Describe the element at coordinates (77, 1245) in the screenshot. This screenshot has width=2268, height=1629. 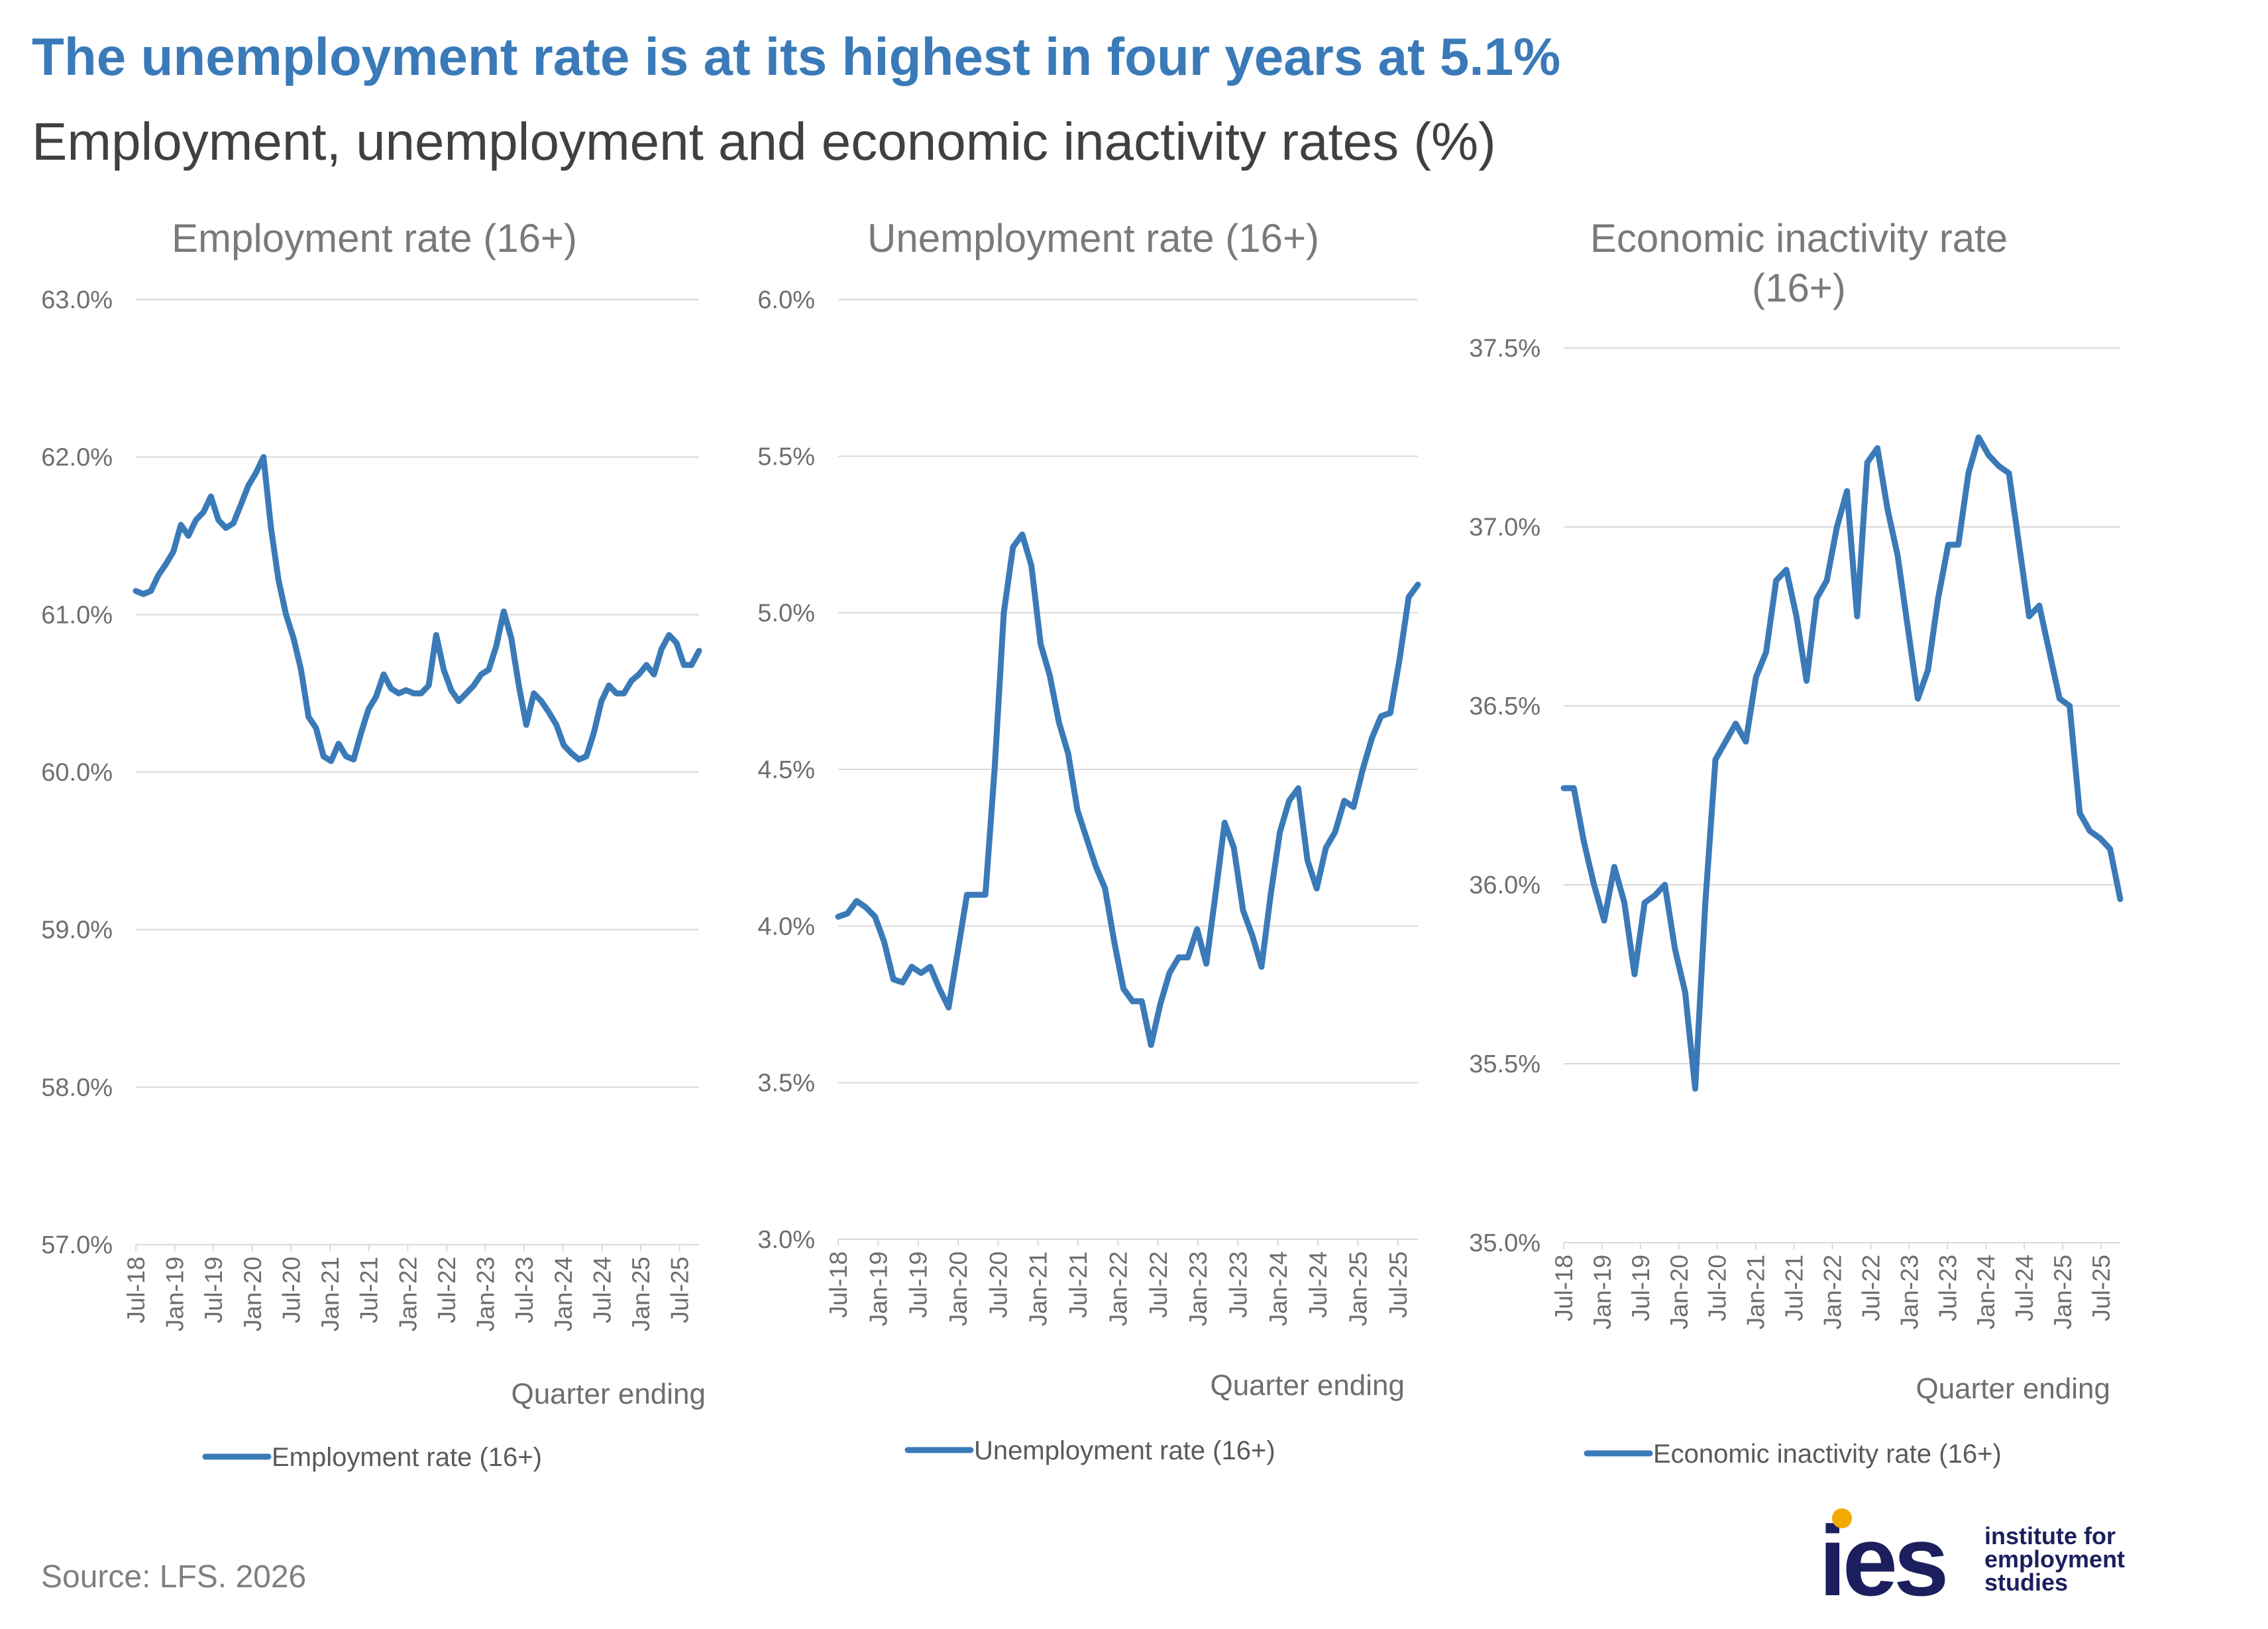
I see `y-tick-label: 57.0%` at that location.